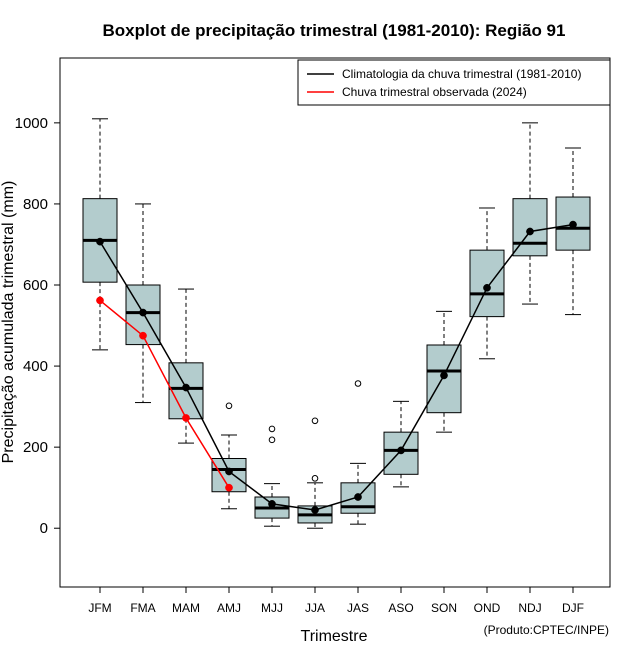  I want to click on x-axis: JFM FMA MAM AMJ MJJ JJA JAS ASO SON OND NDJ DJF, so click(336, 601).